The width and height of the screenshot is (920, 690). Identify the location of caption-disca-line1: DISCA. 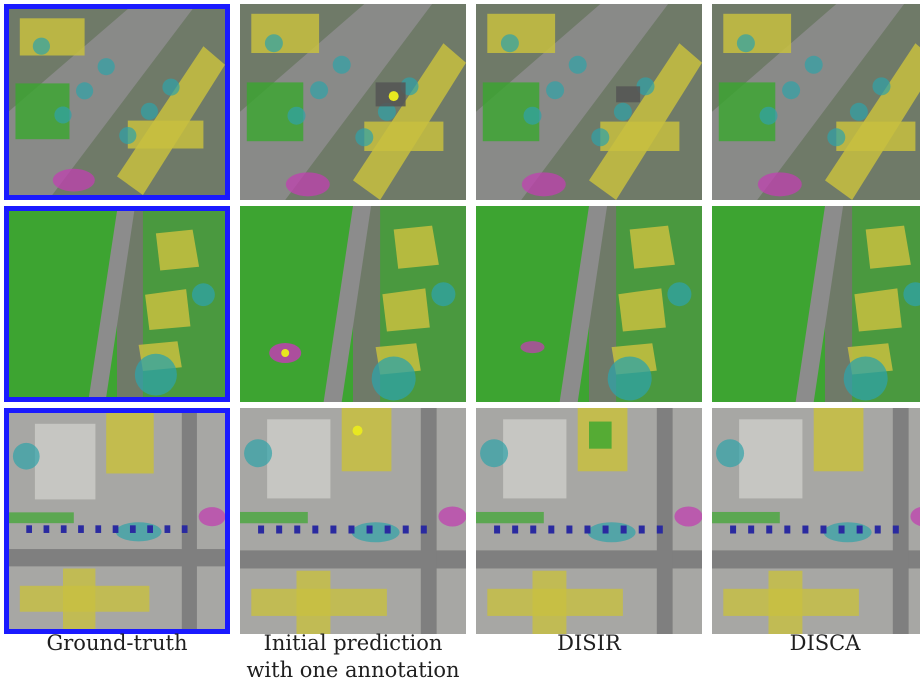
(825, 643).